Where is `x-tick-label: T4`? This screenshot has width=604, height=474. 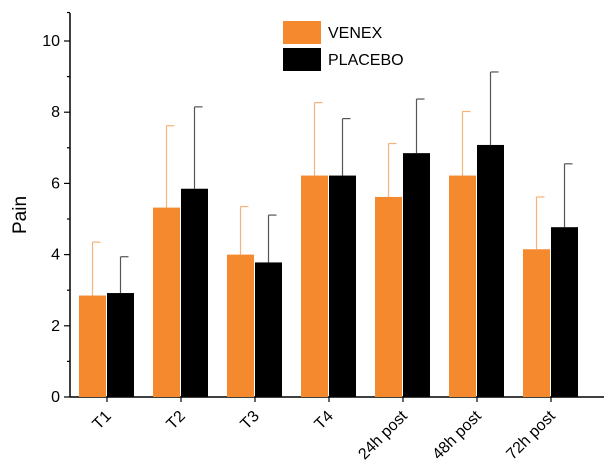 x-tick-label: T4 is located at coordinates (324, 420).